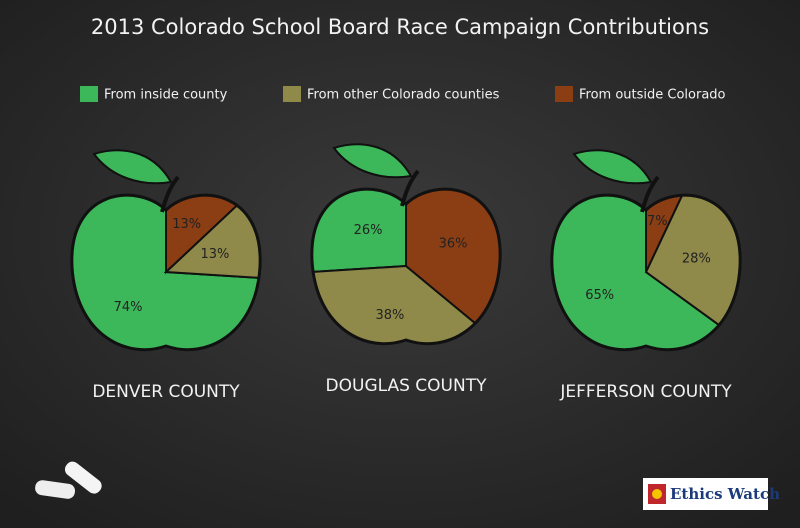  What do you see at coordinates (599, 295) in the screenshot?
I see `value-label: 65%` at bounding box center [599, 295].